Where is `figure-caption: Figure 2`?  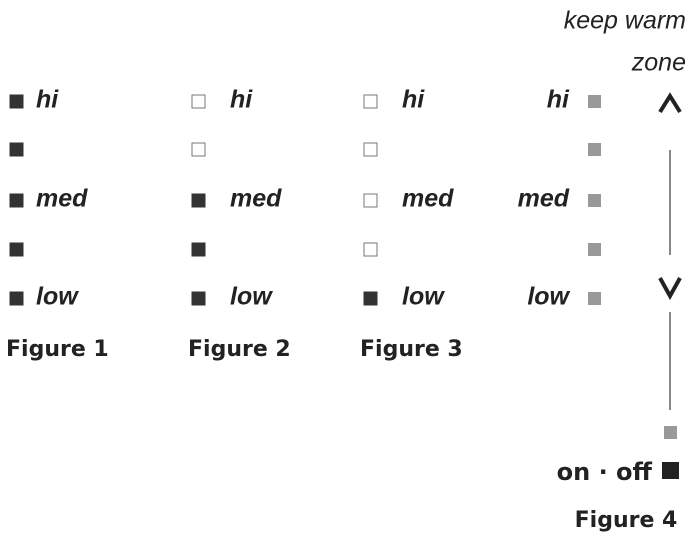 figure-caption: Figure 2 is located at coordinates (239, 349).